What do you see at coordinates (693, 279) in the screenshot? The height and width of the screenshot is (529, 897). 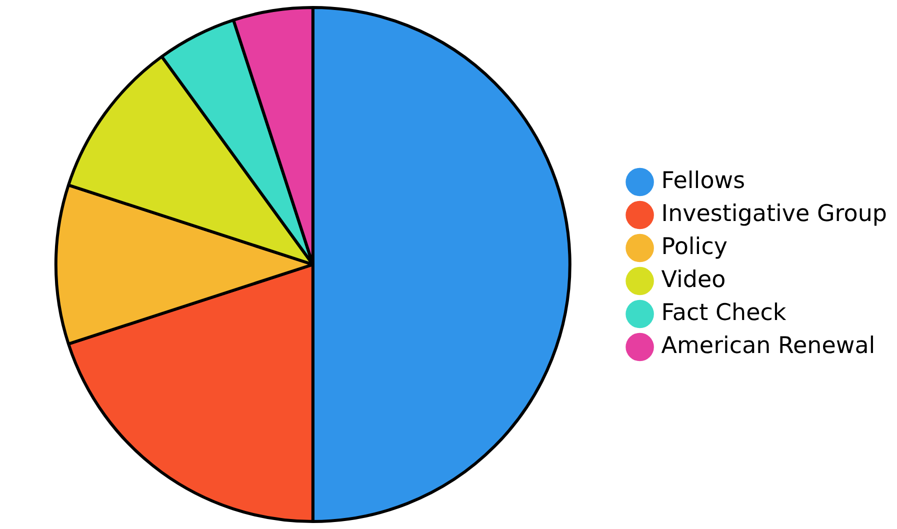 I see `legend-label: Video` at bounding box center [693, 279].